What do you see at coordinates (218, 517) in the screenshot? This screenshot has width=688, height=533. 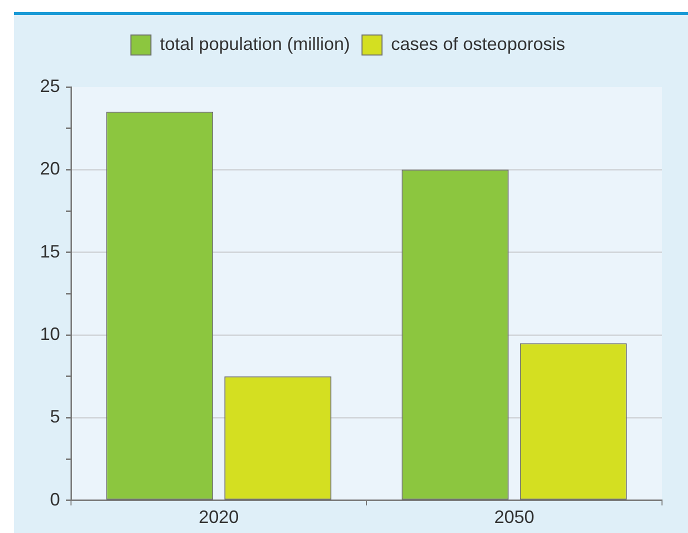 I see `x-tick-label: 2020` at bounding box center [218, 517].